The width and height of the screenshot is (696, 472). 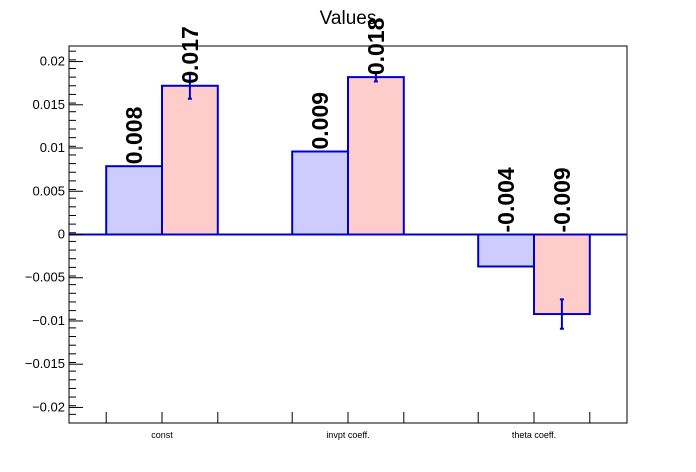 What do you see at coordinates (190, 55) in the screenshot?
I see `data-label: 0.017` at bounding box center [190, 55].